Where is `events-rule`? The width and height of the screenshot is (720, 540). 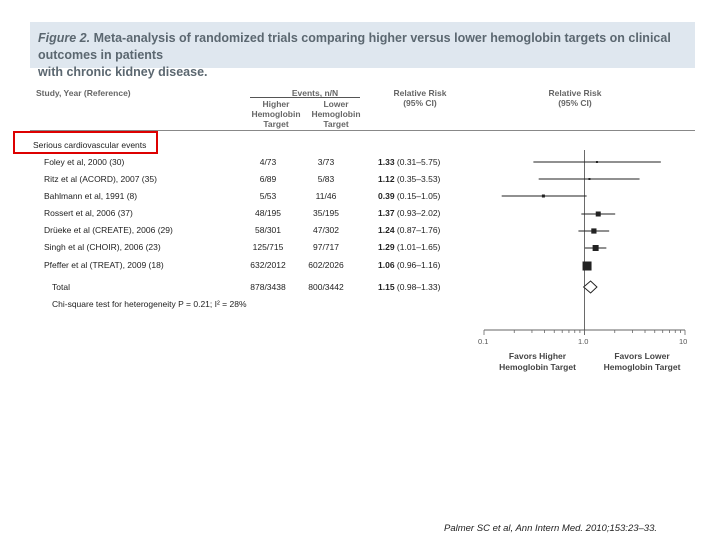 events-rule is located at coordinates (305, 97).